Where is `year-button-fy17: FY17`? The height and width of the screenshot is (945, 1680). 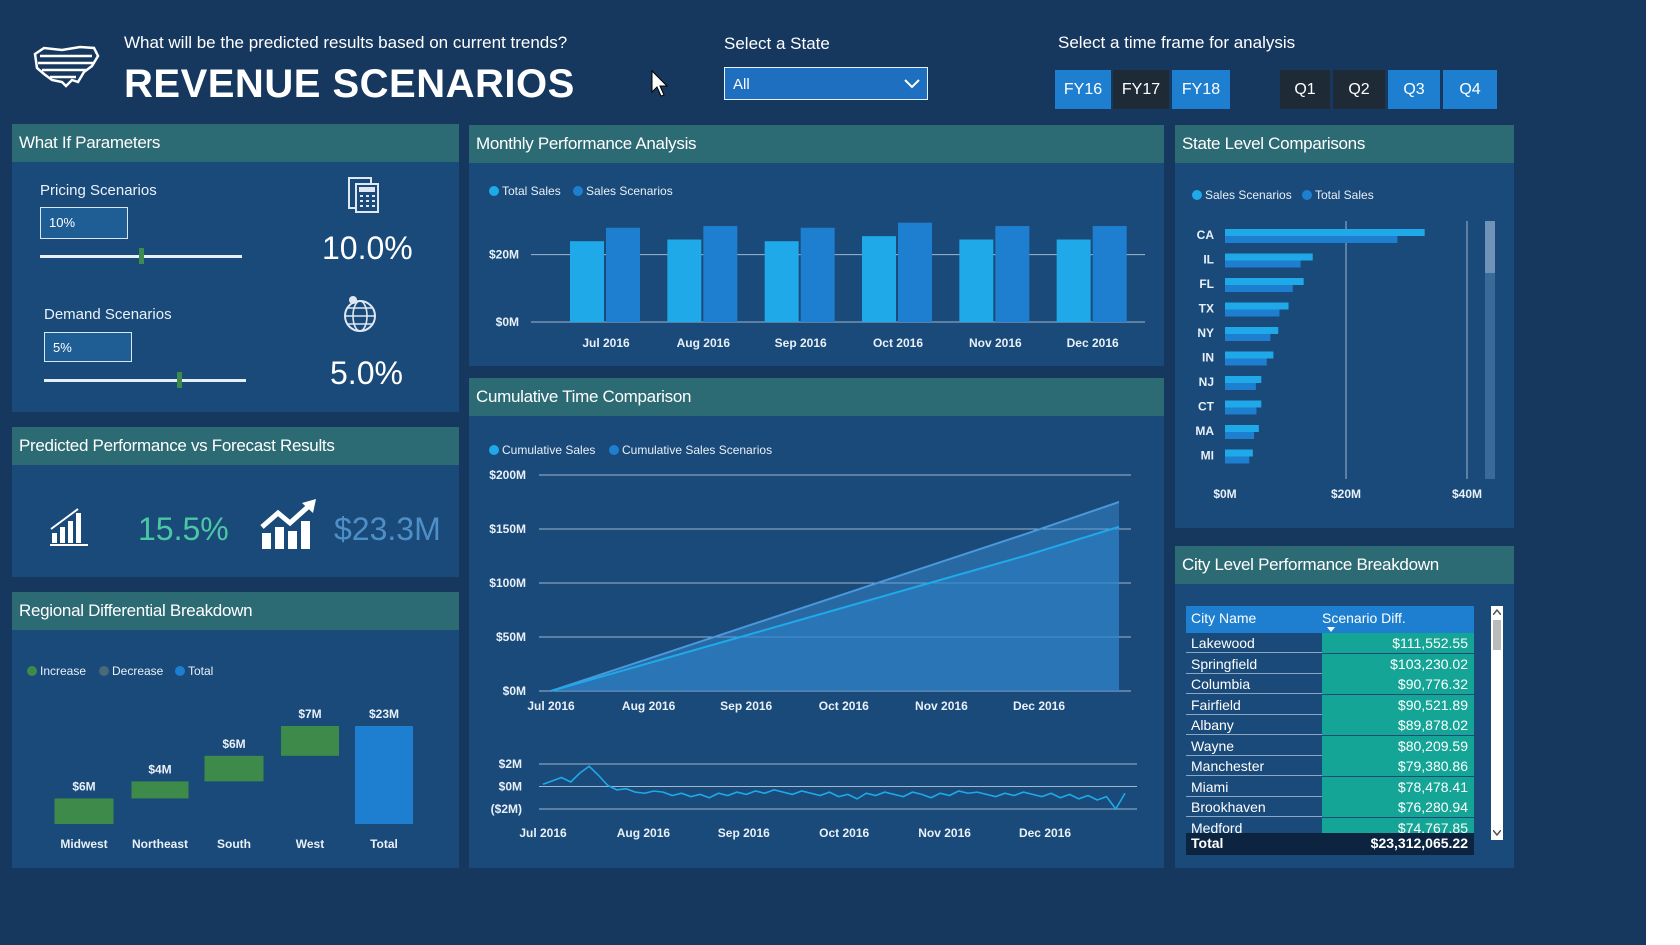 year-button-fy17: FY17 is located at coordinates (1141, 89).